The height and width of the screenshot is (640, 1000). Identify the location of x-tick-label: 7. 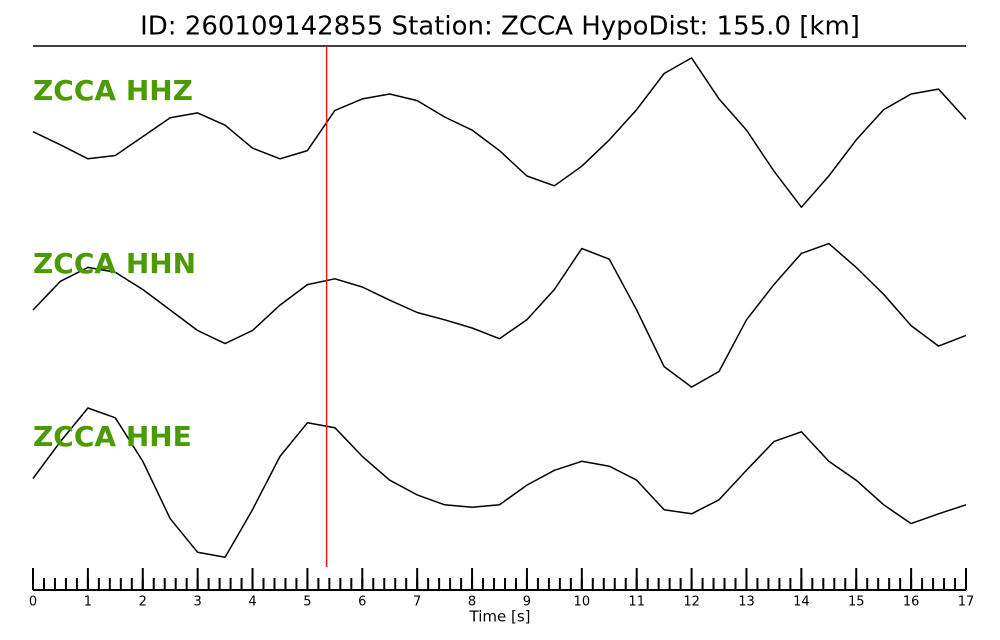
(417, 602).